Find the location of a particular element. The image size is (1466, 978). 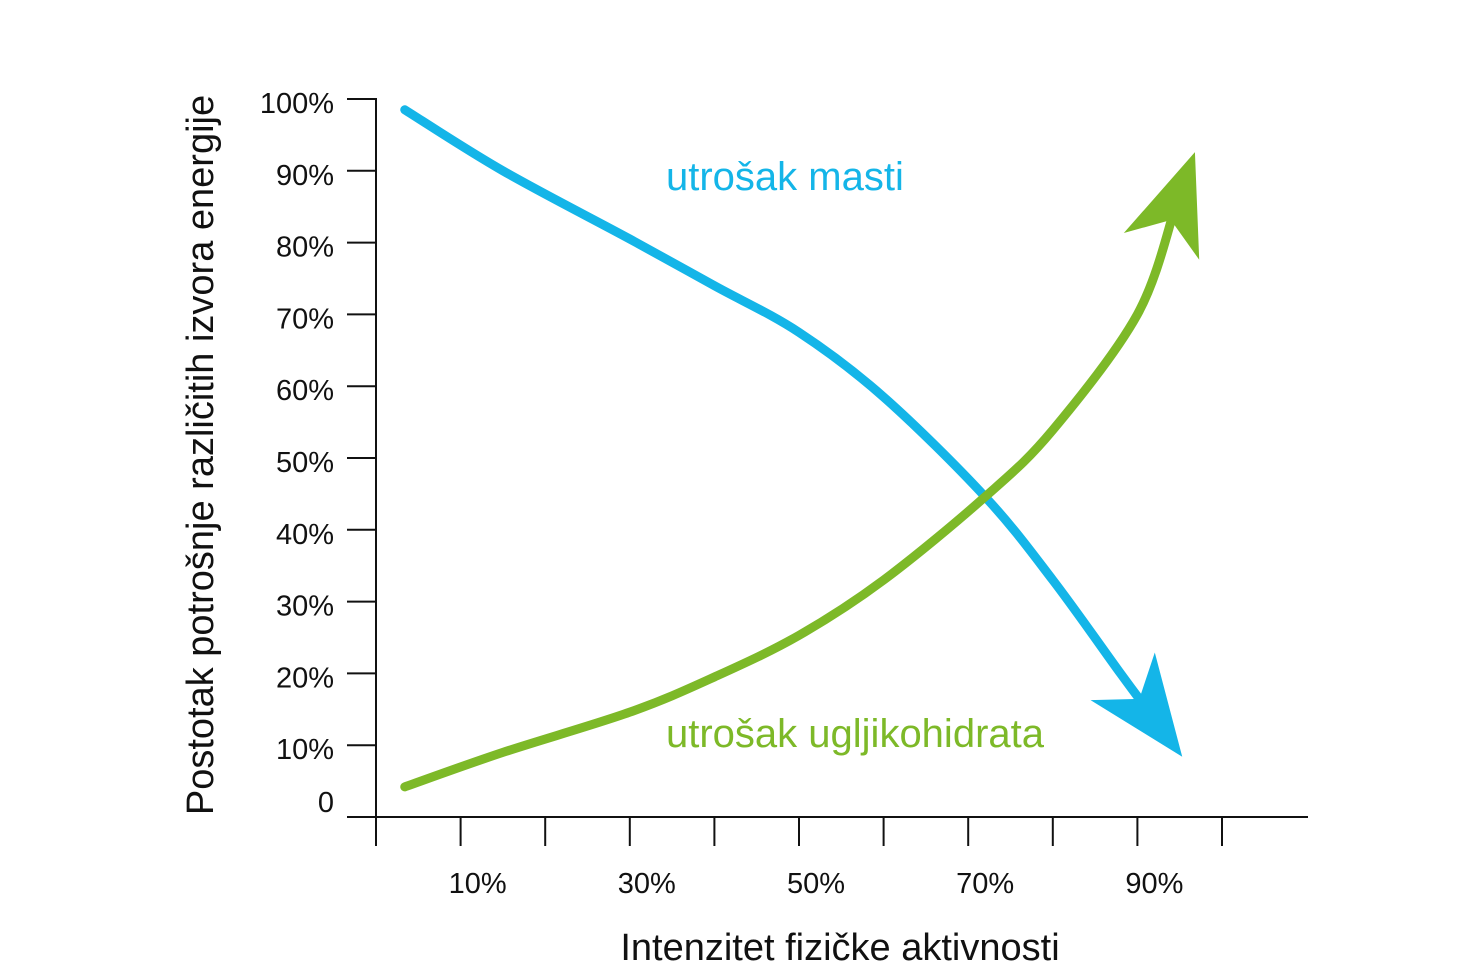

y-tick-label: 20% is located at coordinates (305, 678).